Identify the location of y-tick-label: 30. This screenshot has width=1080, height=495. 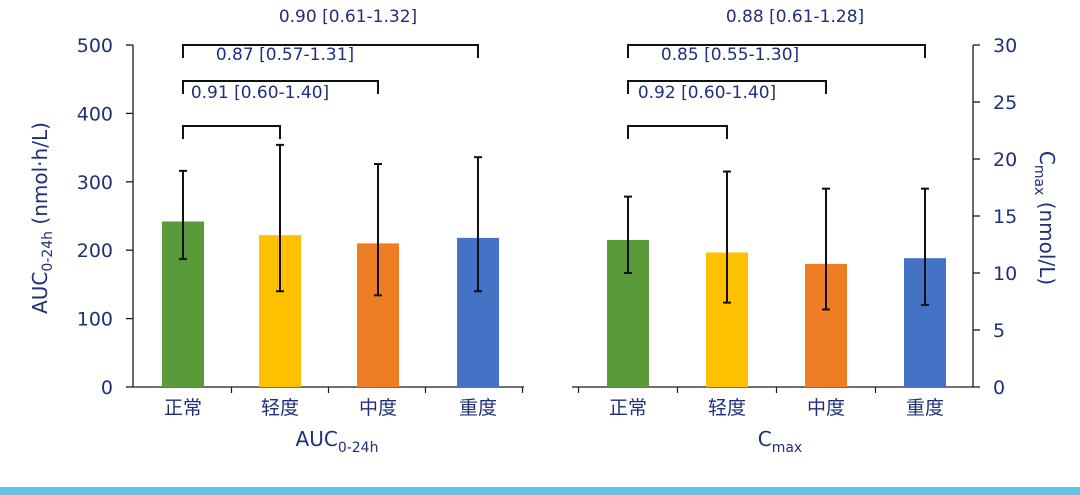
(1005, 46).